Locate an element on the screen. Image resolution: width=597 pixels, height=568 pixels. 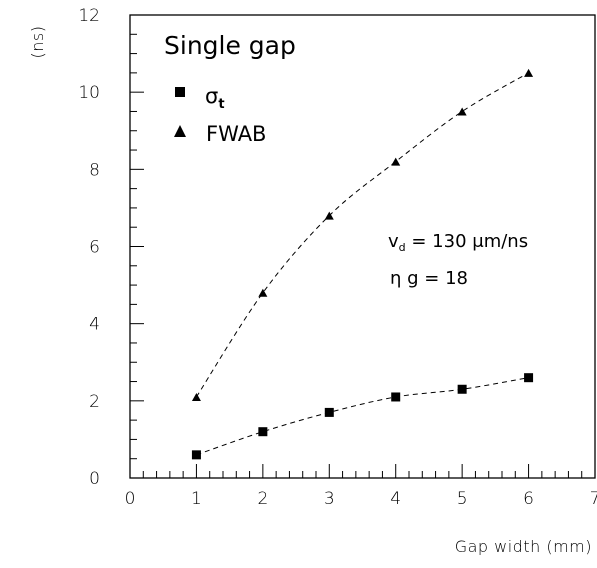
y-tick-label: 6 is located at coordinates (94, 248).